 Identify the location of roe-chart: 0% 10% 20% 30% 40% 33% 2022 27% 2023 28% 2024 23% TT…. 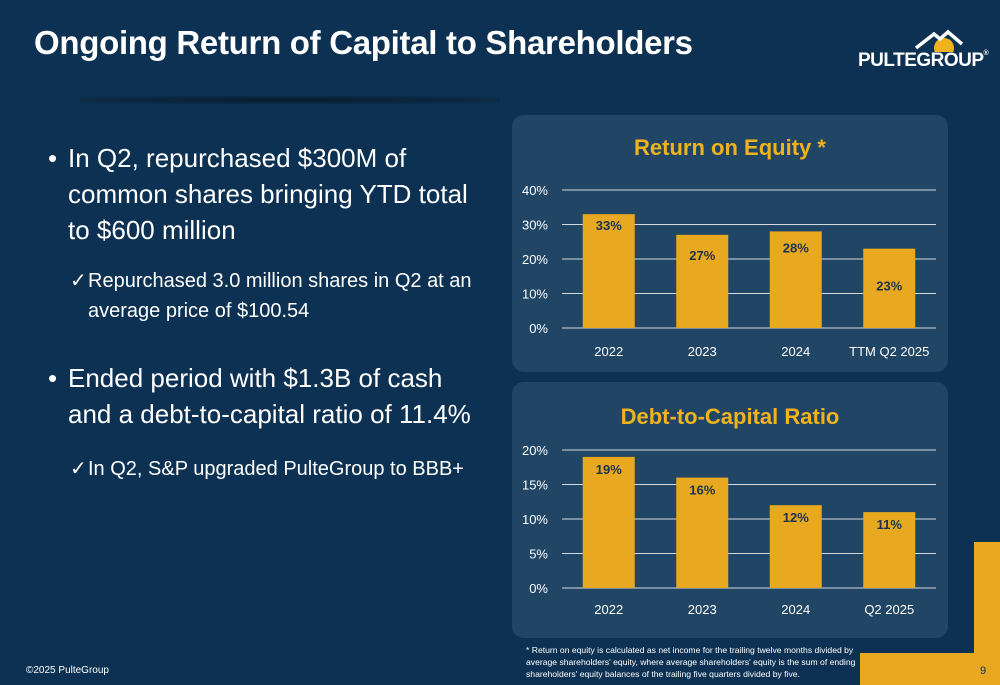
(729, 271).